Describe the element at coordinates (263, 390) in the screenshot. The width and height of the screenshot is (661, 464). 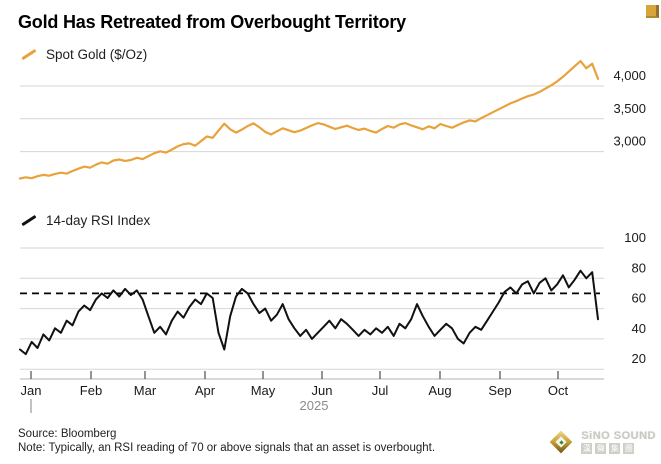
I see `month-label: May` at that location.